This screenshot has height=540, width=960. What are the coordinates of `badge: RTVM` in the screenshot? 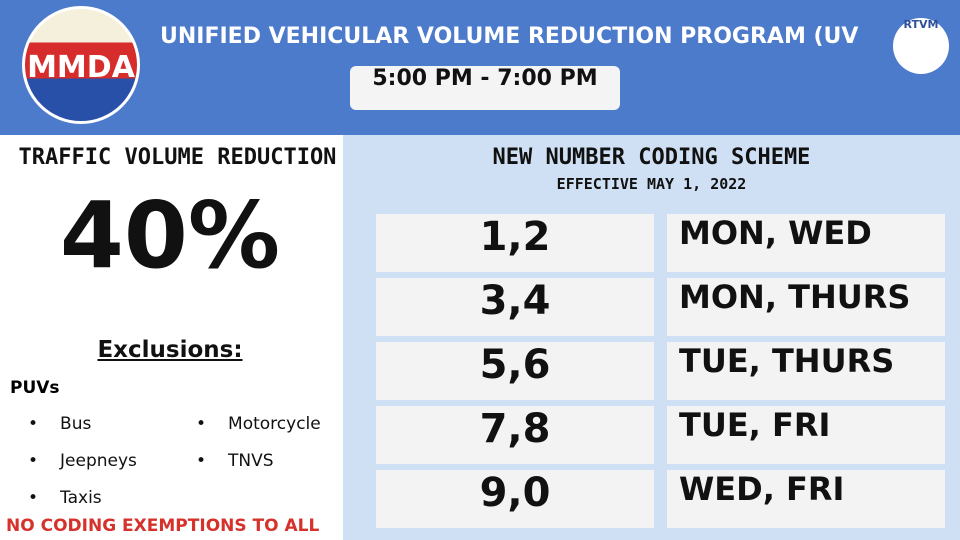 It's located at (921, 46).